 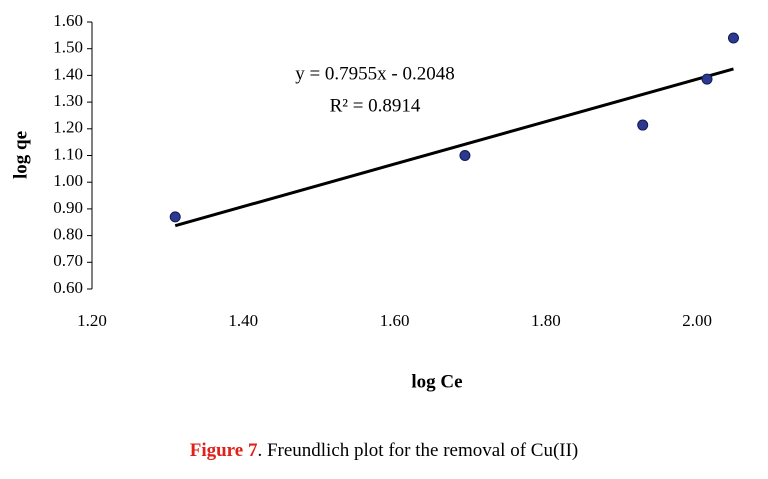 What do you see at coordinates (68, 73) in the screenshot?
I see `y-tick-label: 1.40` at bounding box center [68, 73].